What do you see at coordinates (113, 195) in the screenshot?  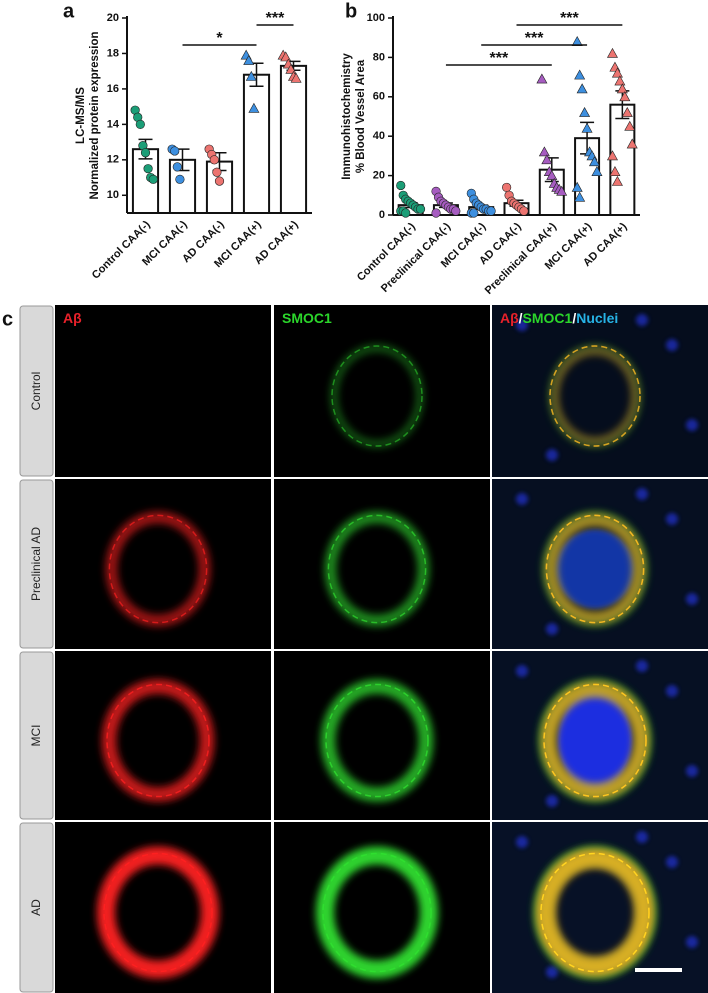 I see `y-tick-label: 10` at bounding box center [113, 195].